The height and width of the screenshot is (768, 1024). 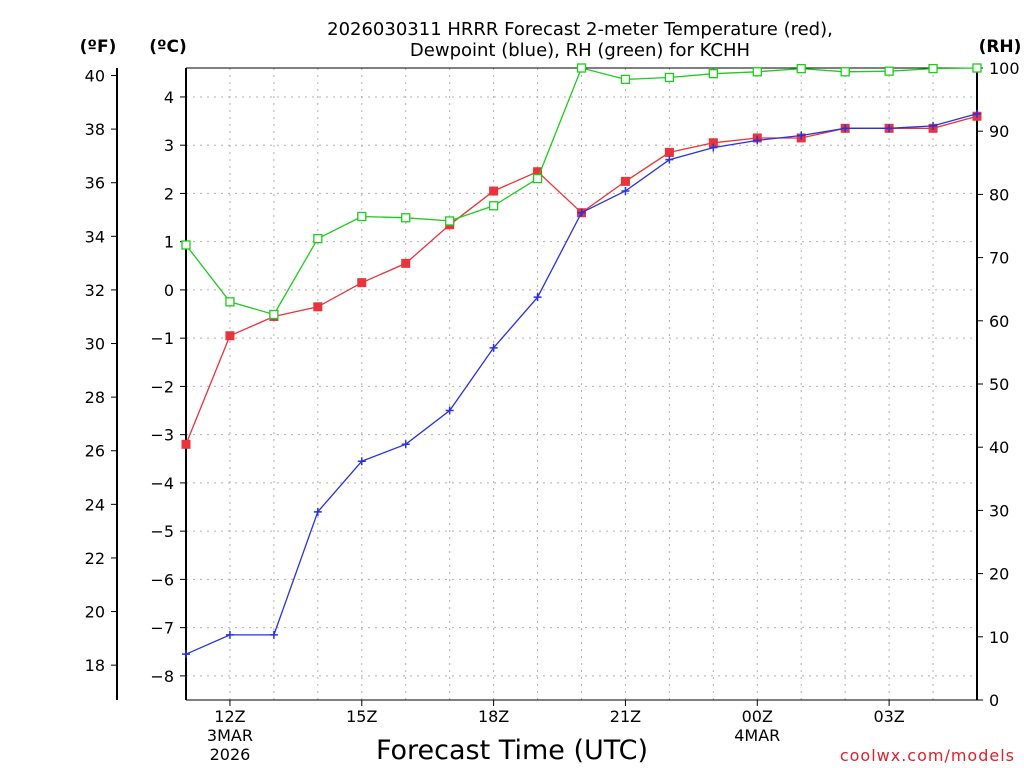 I want to click on celsius-tick-label: −4, so click(x=162, y=483).